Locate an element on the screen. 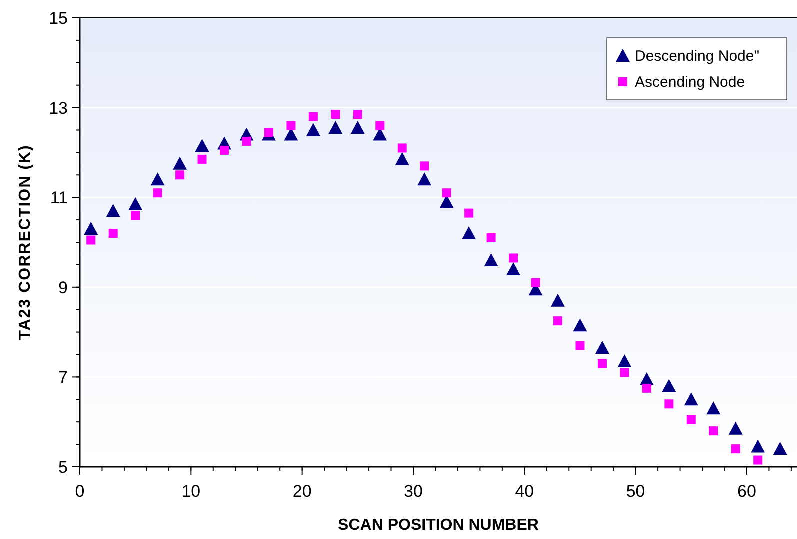 The height and width of the screenshot is (539, 797). x-tick-label: 0 is located at coordinates (80, 491).